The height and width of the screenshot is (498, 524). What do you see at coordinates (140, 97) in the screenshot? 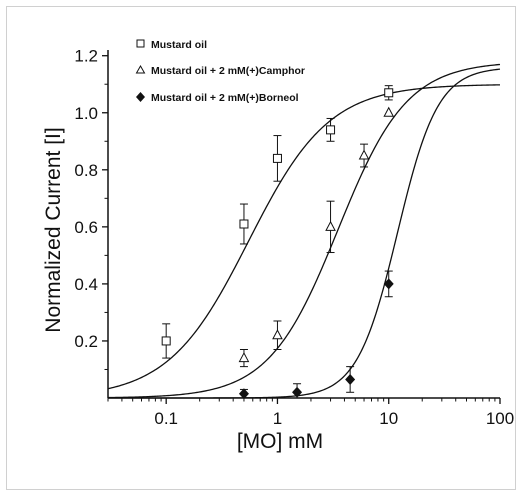
I see `legend-marker-filled-diamond` at bounding box center [140, 97].